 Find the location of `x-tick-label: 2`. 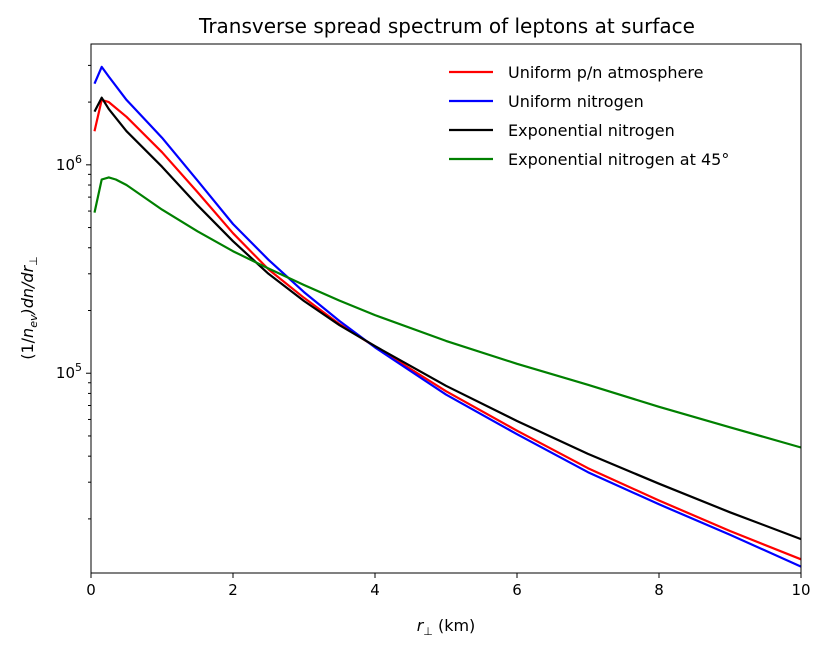

x-tick-label: 2 is located at coordinates (233, 590).